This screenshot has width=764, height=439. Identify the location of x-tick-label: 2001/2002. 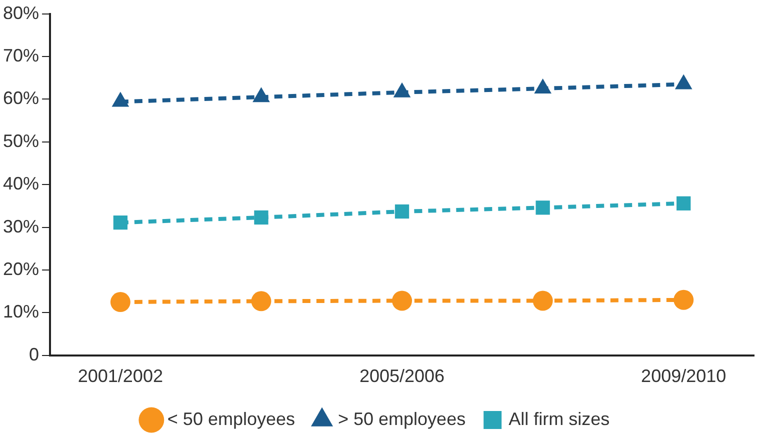
(120, 376).